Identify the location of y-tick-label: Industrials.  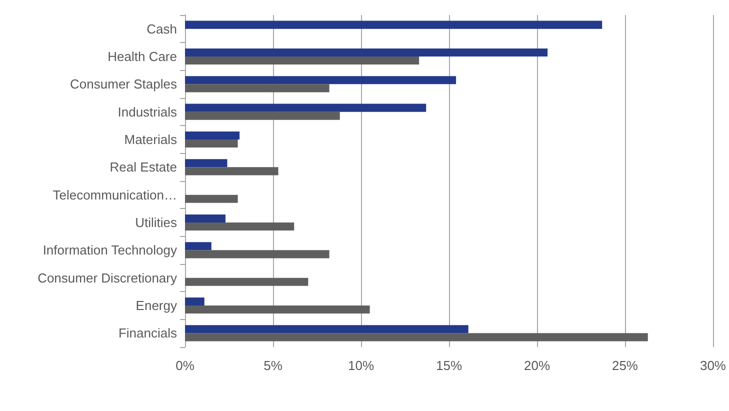
(148, 112).